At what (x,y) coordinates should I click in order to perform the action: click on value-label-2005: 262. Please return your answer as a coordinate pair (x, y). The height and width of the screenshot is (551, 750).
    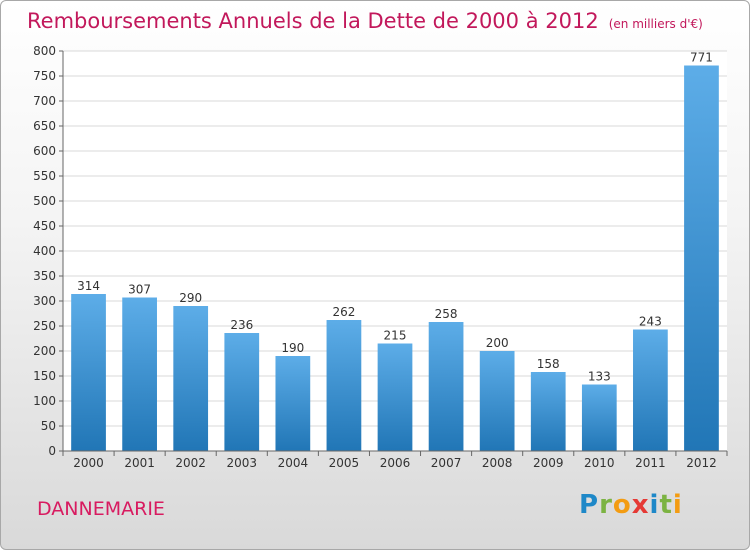
    Looking at the image, I should click on (343, 312).